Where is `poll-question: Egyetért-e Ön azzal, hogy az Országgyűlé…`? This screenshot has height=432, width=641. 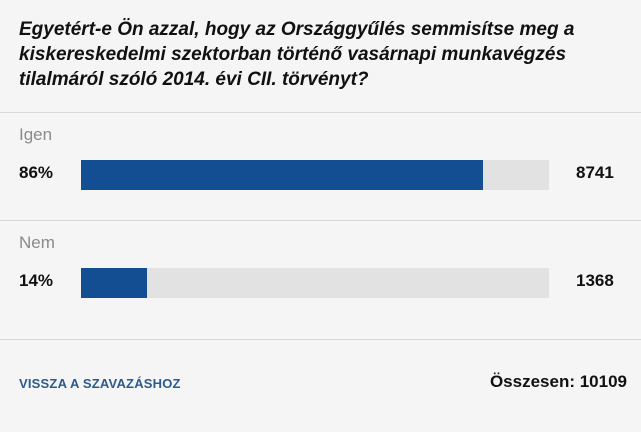 poll-question: Egyetért-e Ön azzal, hogy az Országgyűlé… is located at coordinates (297, 54).